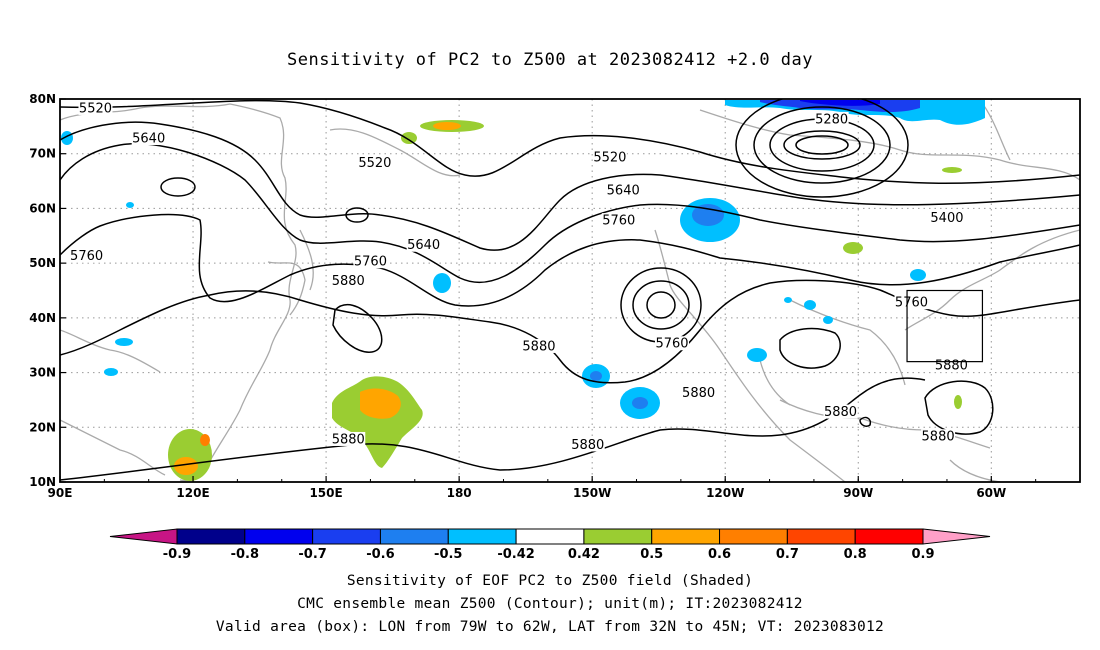 This screenshot has width=1100, height=650. I want to click on x-tick-label: 180, so click(459, 493).